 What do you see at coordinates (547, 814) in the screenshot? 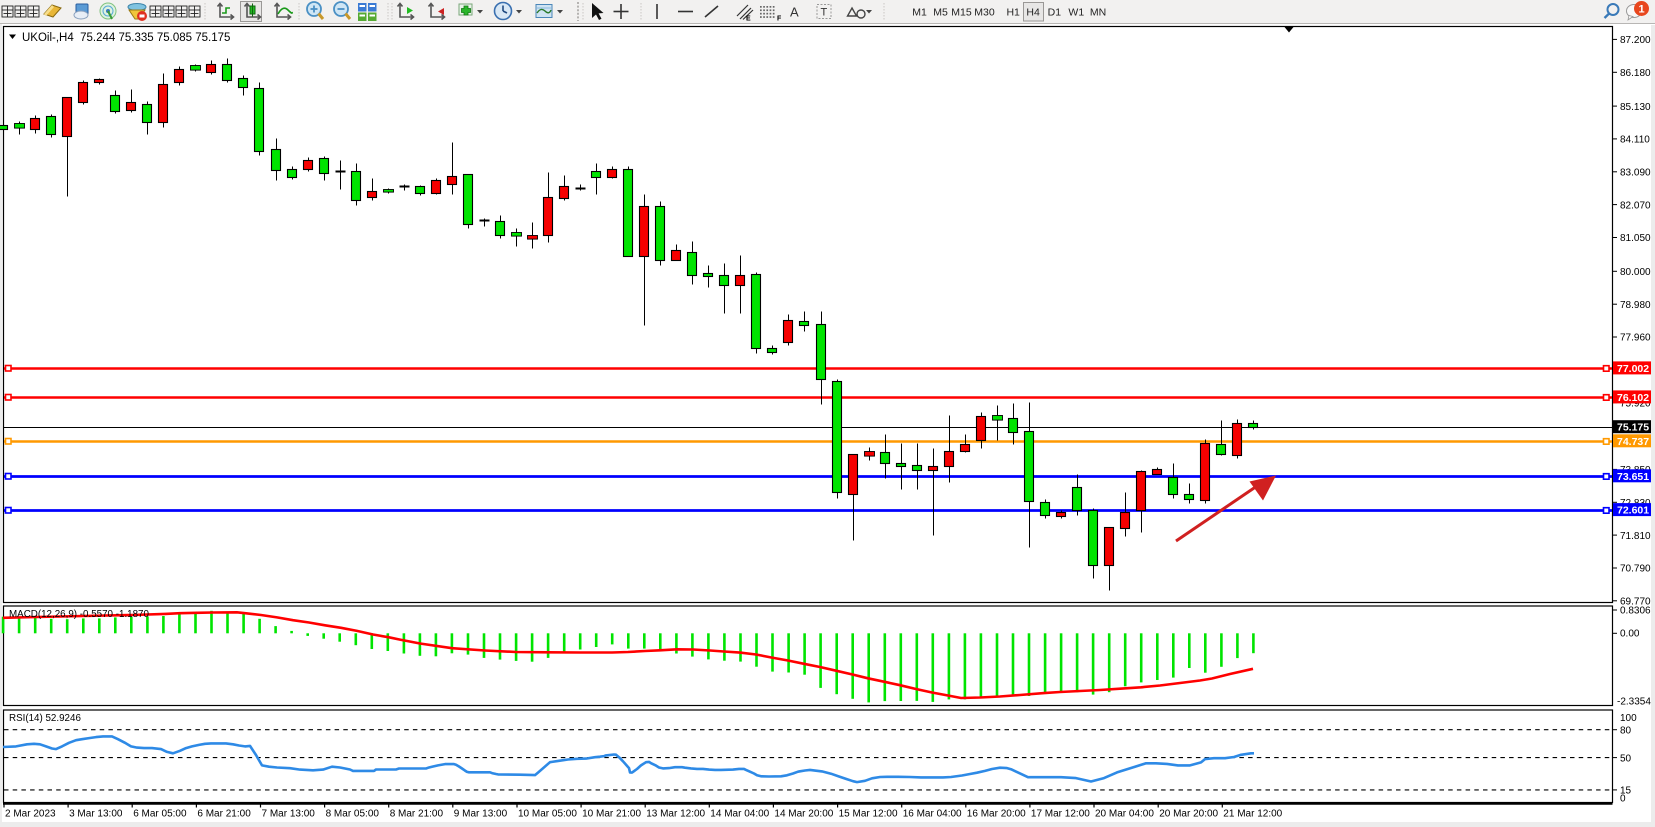
I see `svg-text: 10 Mar 05:00` at bounding box center [547, 814].